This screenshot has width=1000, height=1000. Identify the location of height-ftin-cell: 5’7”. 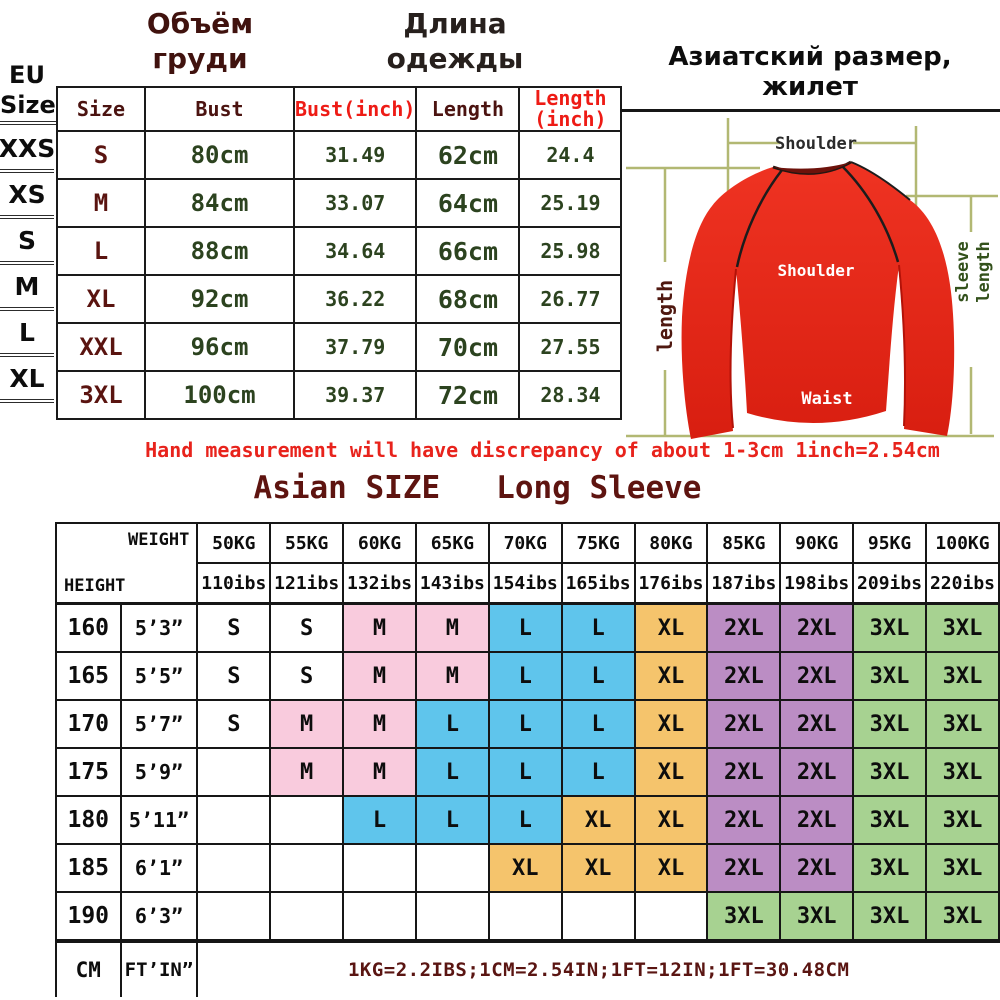
(159, 724).